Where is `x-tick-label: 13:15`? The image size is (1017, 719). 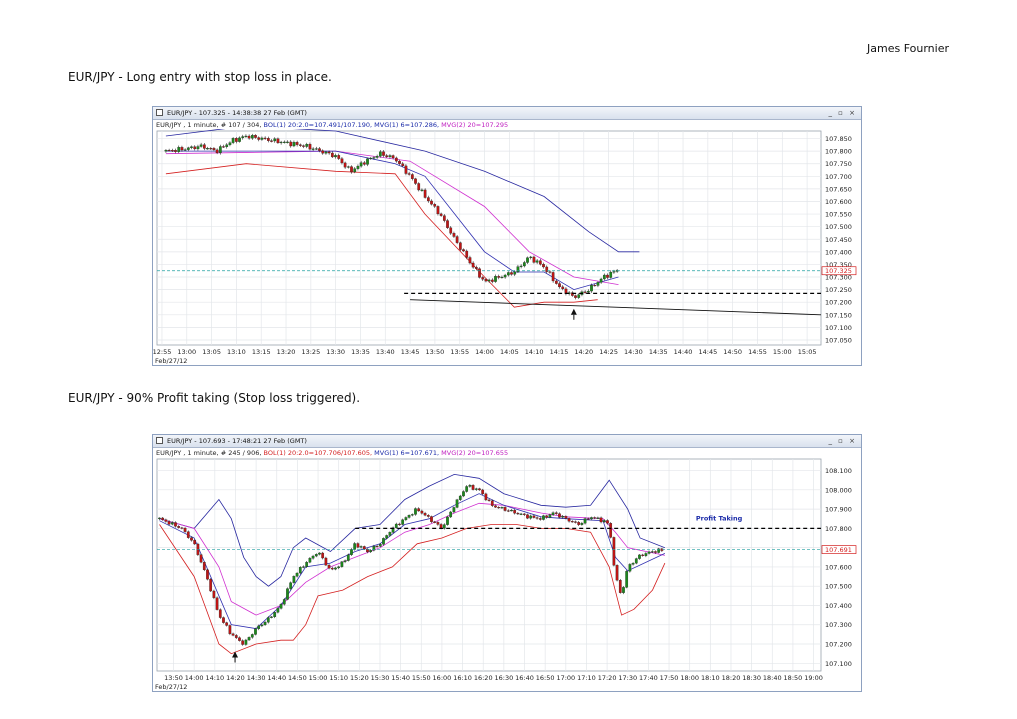 x-tick-label: 13:15 is located at coordinates (261, 352).